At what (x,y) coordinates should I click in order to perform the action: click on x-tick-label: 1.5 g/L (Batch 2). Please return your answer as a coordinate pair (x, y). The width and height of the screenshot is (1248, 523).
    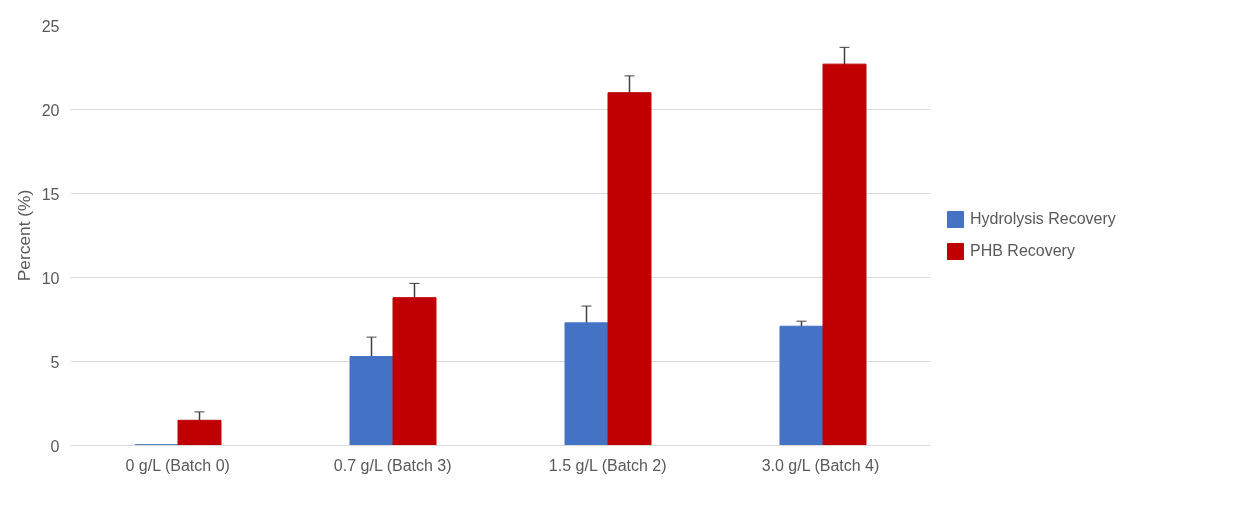
    Looking at the image, I should click on (607, 465).